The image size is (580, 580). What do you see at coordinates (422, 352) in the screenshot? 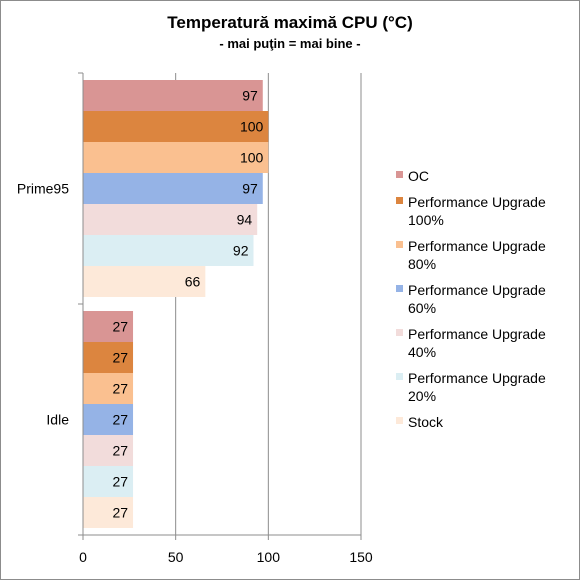
I see `legend-label: 40%` at bounding box center [422, 352].